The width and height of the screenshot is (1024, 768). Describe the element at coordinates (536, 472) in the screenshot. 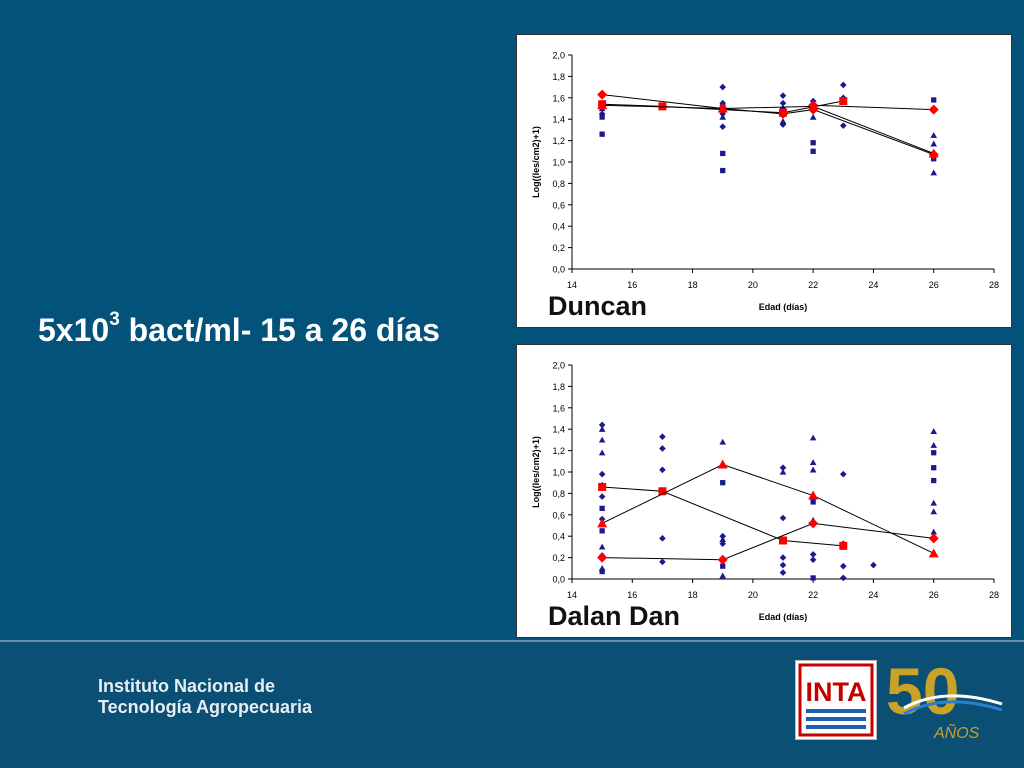

I see `y-axis-label: Log((les/cm2)+1)` at that location.